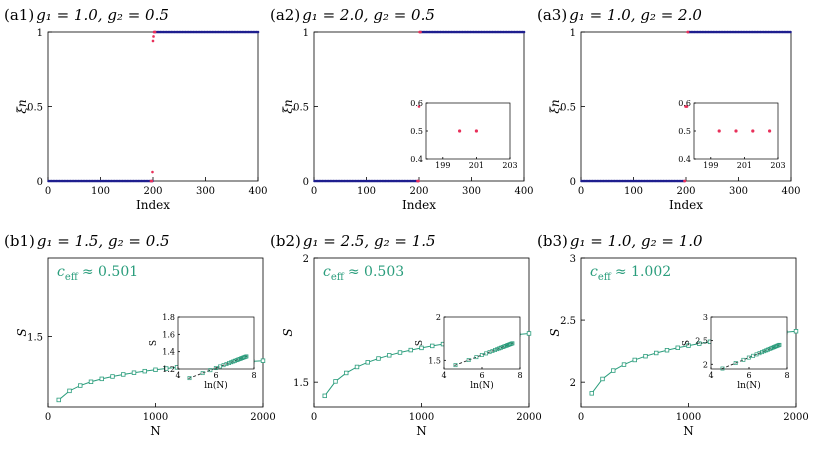 The image size is (830, 467). Describe the element at coordinates (353, 241) in the screenshot. I see `panel-title: (b2) g₁ = 2.5, g₂ = 1.5` at that location.